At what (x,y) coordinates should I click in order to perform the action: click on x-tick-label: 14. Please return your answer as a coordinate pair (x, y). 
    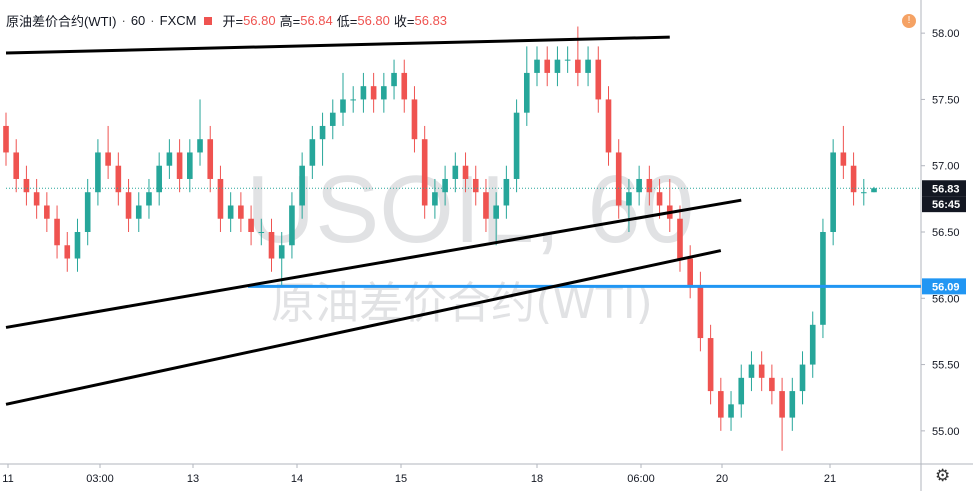
    Looking at the image, I should click on (297, 479).